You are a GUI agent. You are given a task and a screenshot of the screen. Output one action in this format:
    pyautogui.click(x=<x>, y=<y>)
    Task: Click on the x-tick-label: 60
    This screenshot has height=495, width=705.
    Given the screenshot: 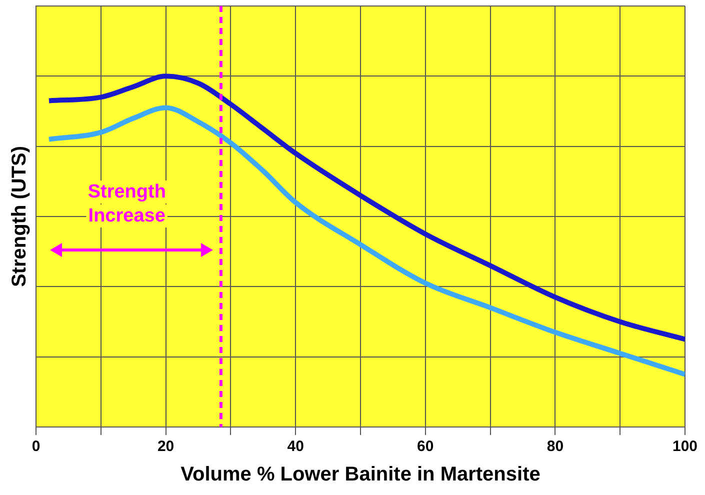 What is the action you would take?
    pyautogui.click(x=425, y=447)
    